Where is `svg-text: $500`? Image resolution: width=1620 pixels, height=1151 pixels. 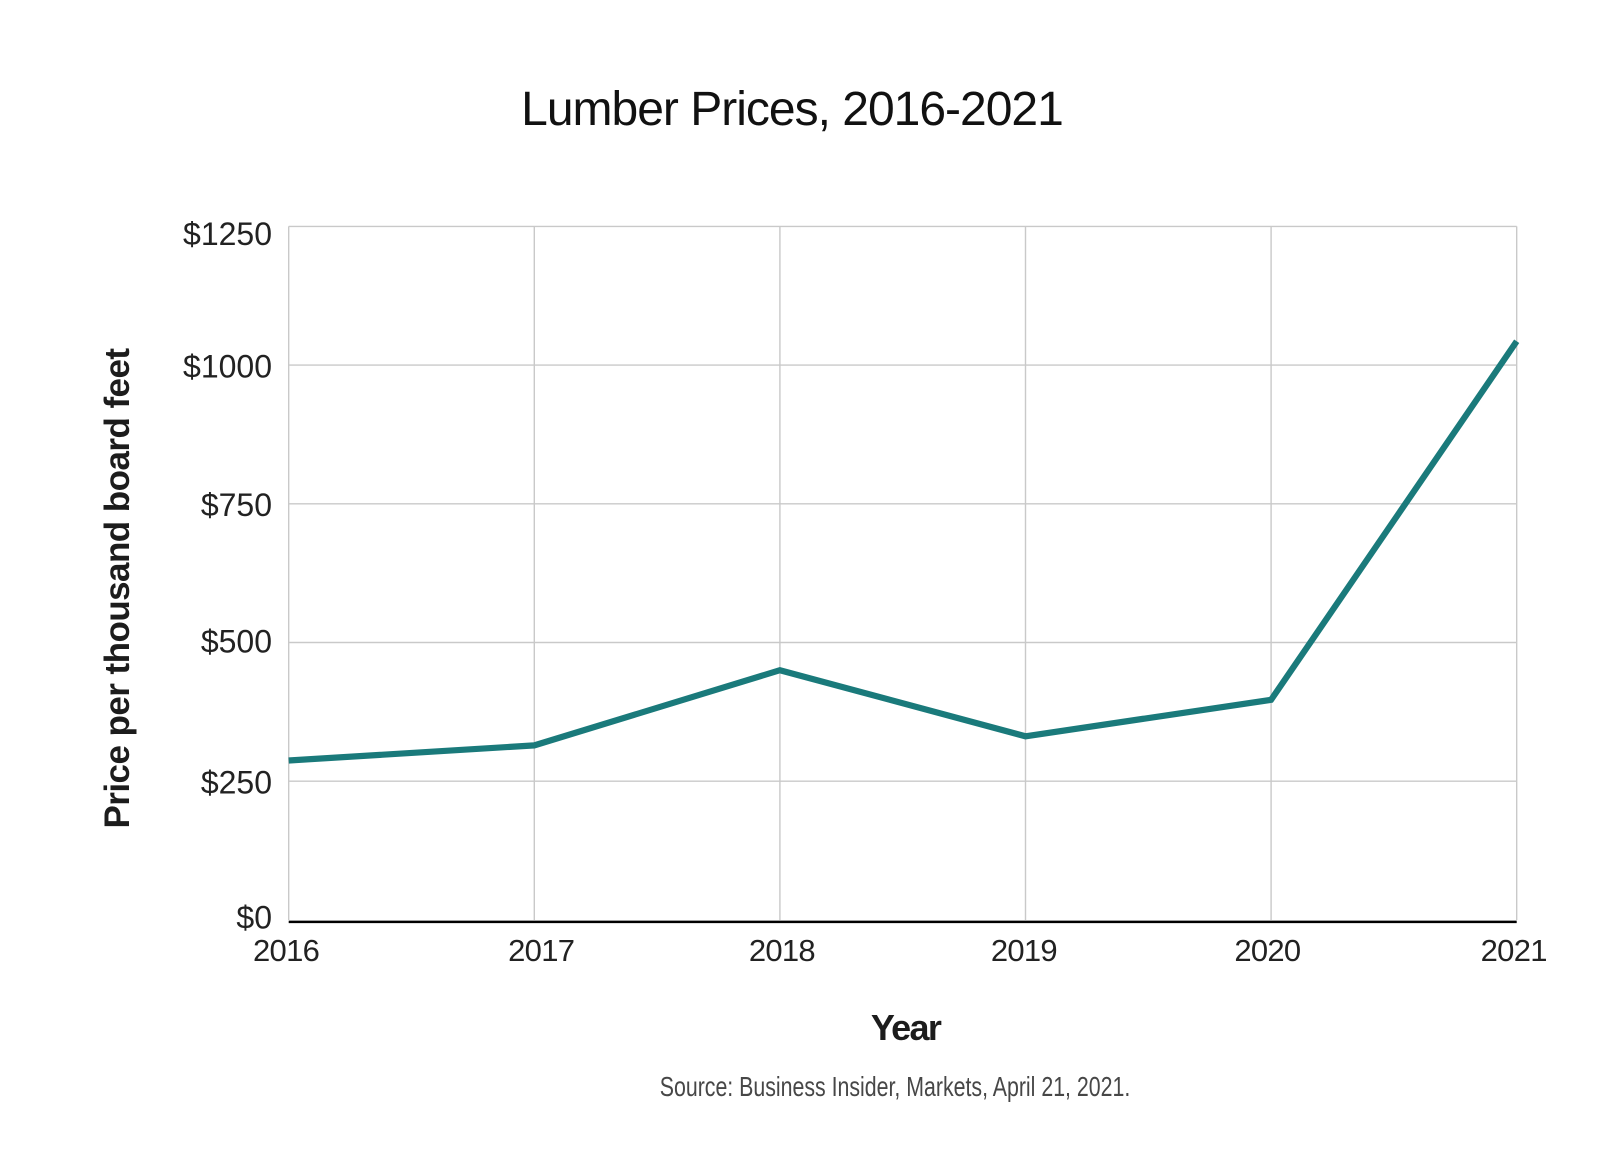 svg-text: $500 is located at coordinates (236, 642).